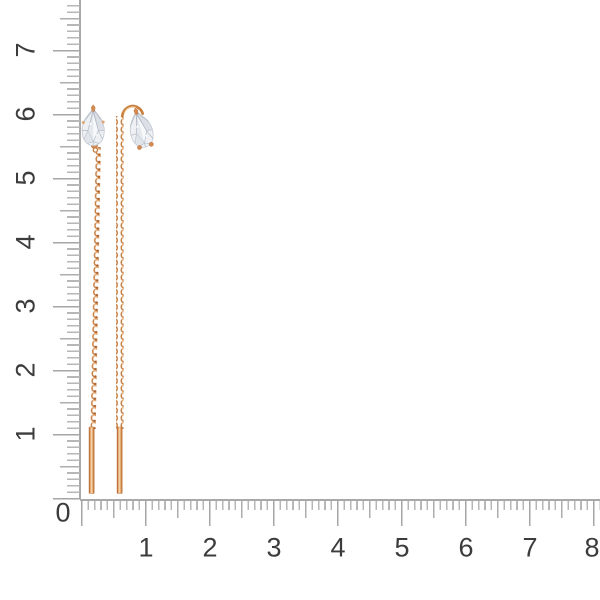 The image size is (600, 600). I want to click on vruler-label-4: 4, so click(25, 242).